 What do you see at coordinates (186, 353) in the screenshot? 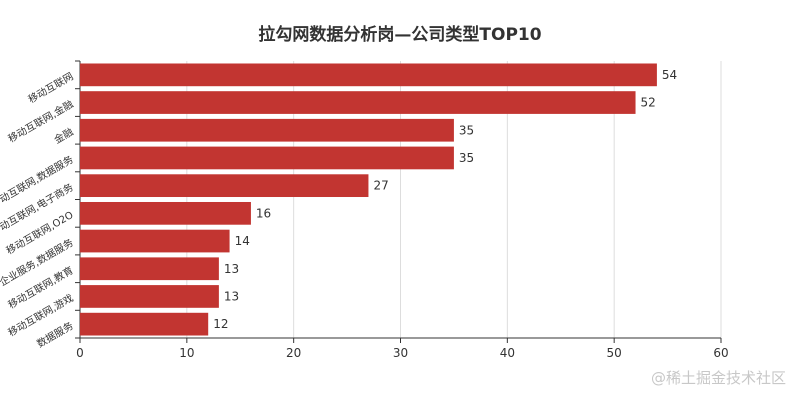
I see `x-tick-label: 10` at bounding box center [186, 353].